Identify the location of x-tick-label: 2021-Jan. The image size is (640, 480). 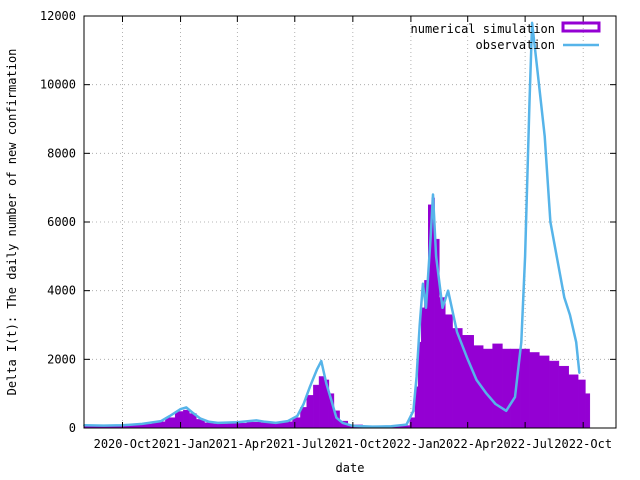
(181, 444).